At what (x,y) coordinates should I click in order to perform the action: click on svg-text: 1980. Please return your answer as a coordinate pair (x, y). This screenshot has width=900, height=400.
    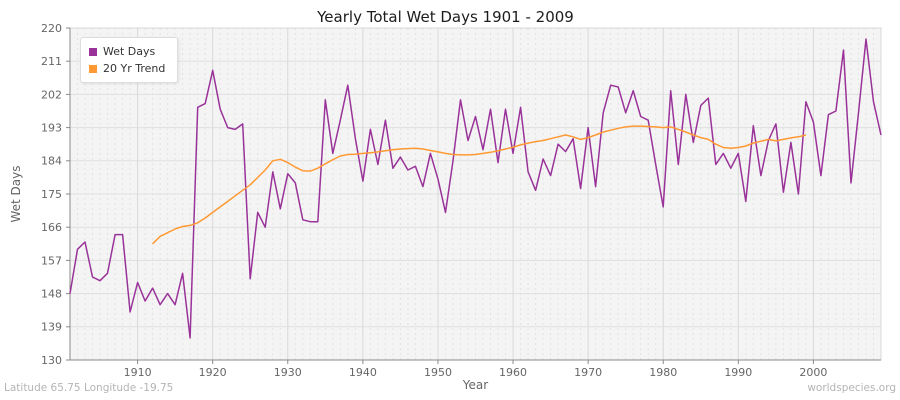
    Looking at the image, I should click on (663, 372).